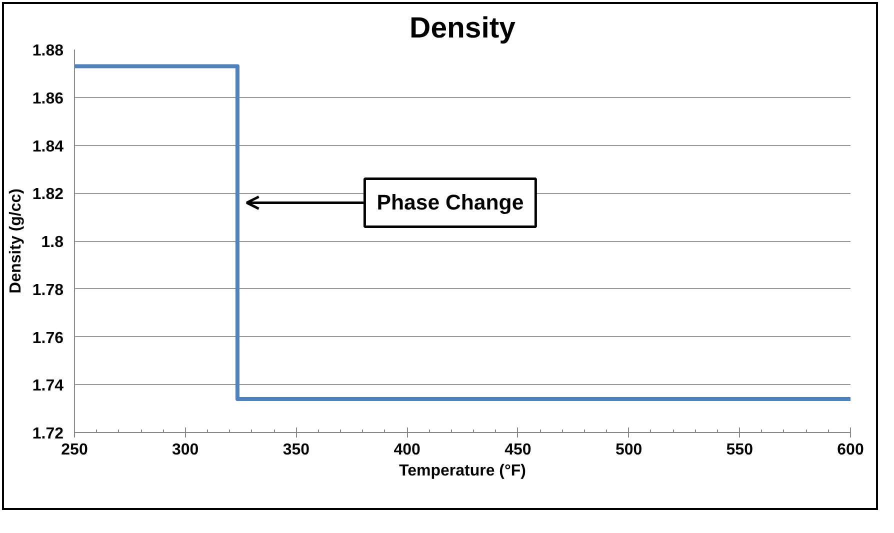 Image resolution: width=894 pixels, height=533 pixels. What do you see at coordinates (462, 471) in the screenshot?
I see `x-axis-title: Temperature (°F)` at bounding box center [462, 471].